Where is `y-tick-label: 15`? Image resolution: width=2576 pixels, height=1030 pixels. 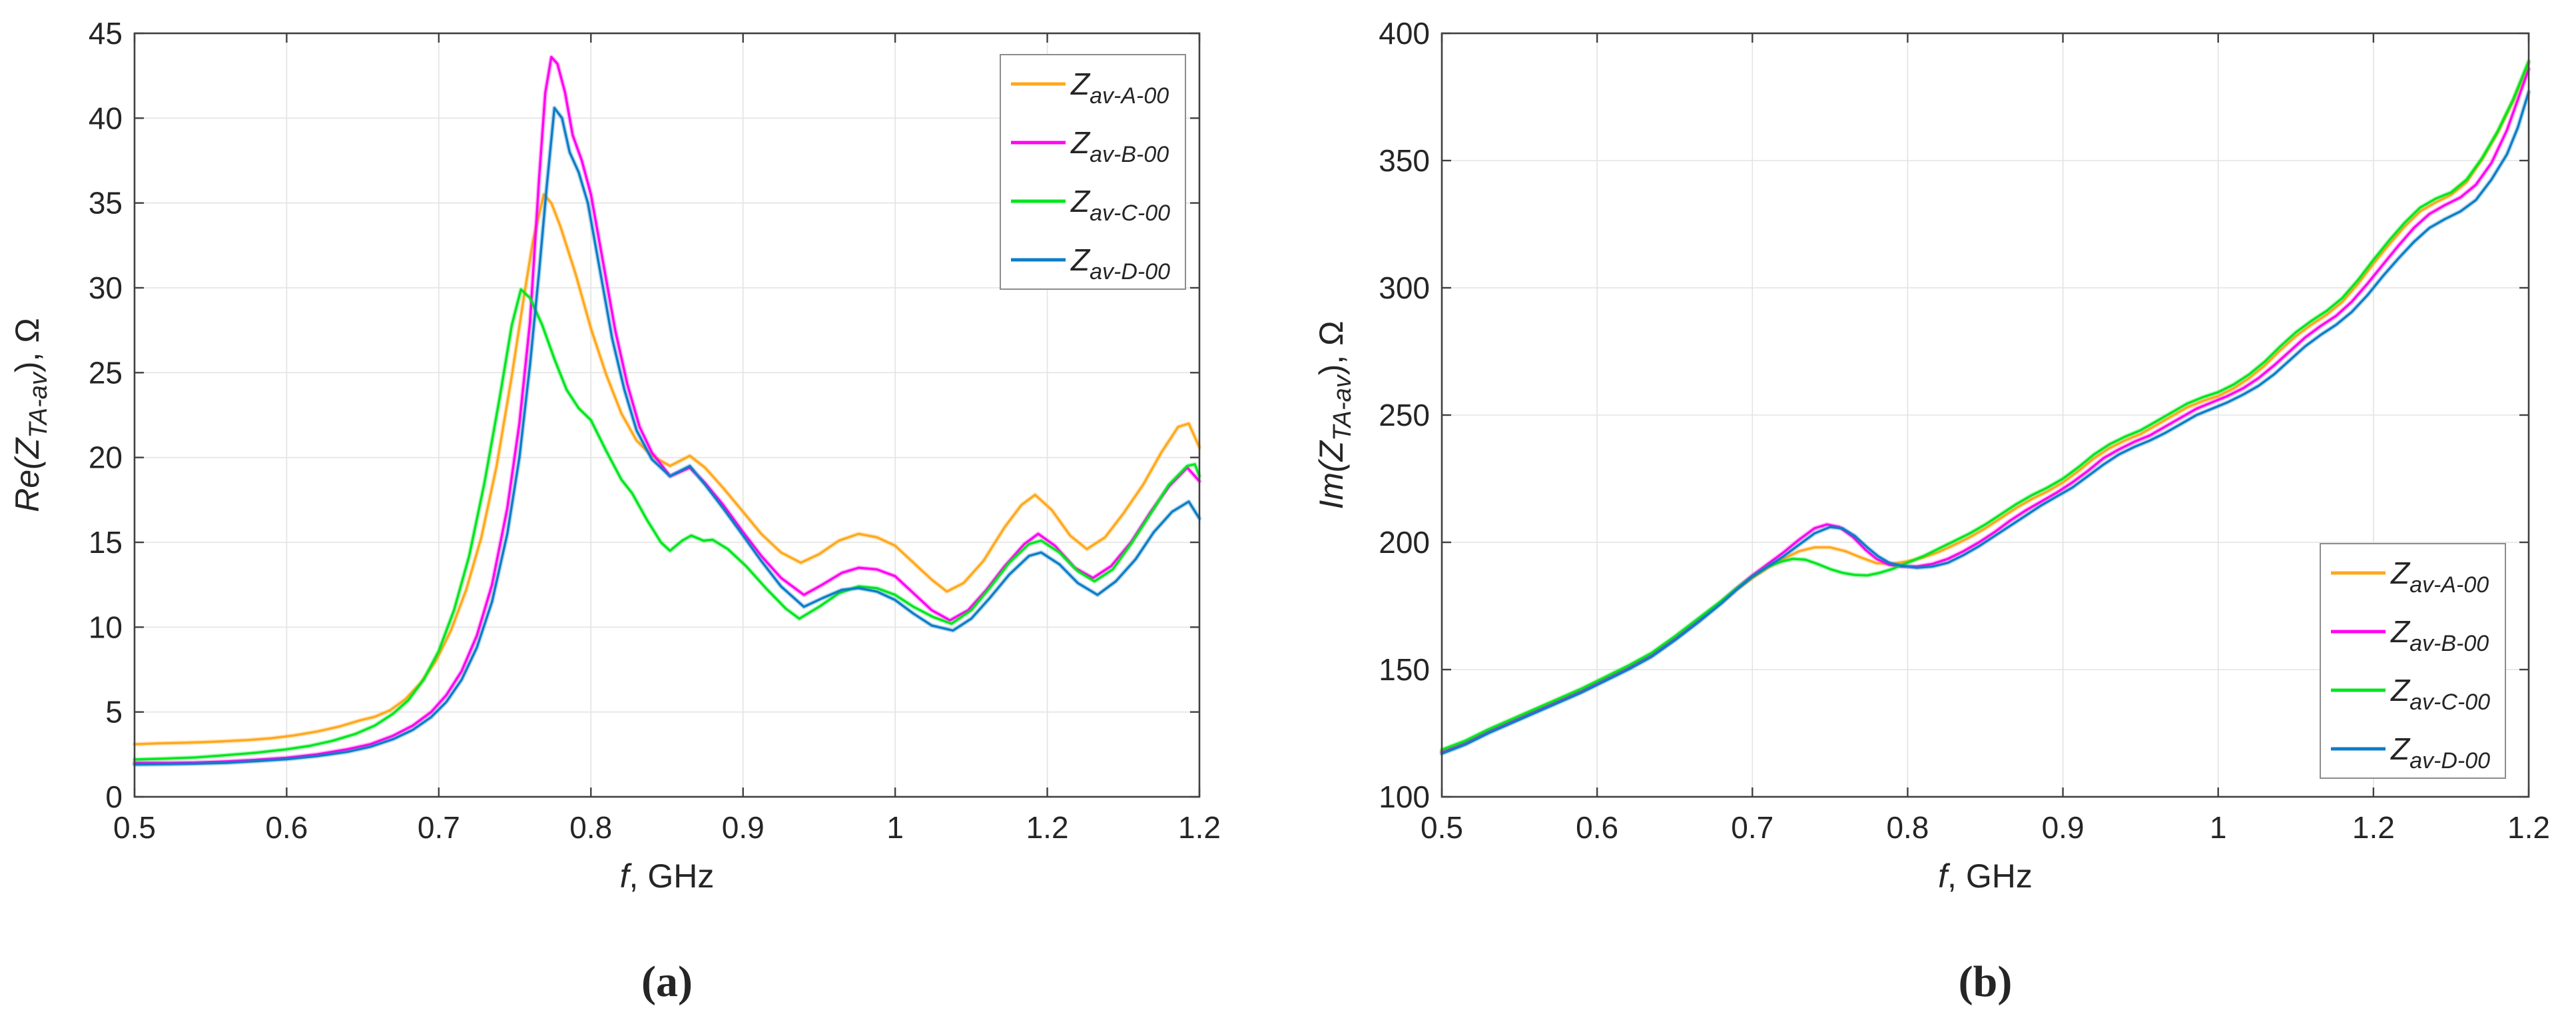 y-tick-label: 15 is located at coordinates (106, 542).